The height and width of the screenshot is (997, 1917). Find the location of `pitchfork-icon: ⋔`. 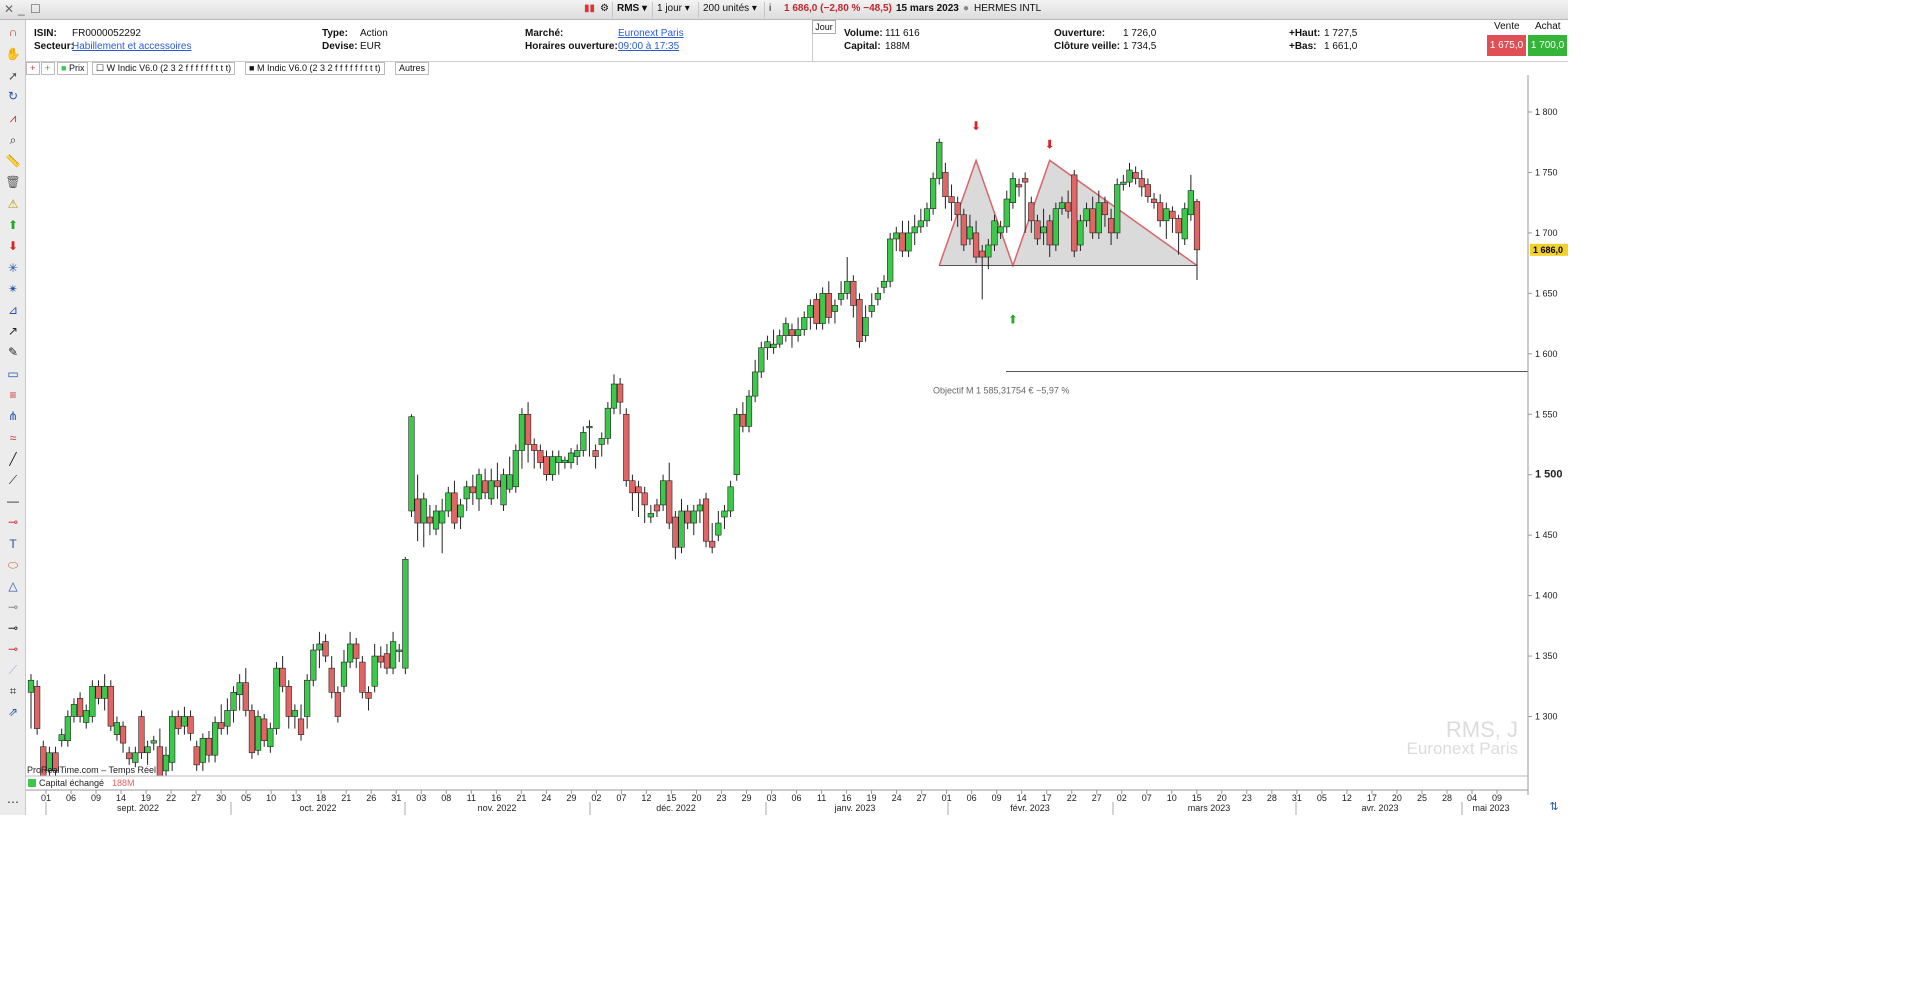

pitchfork-icon: ⋔ is located at coordinates (13, 416).